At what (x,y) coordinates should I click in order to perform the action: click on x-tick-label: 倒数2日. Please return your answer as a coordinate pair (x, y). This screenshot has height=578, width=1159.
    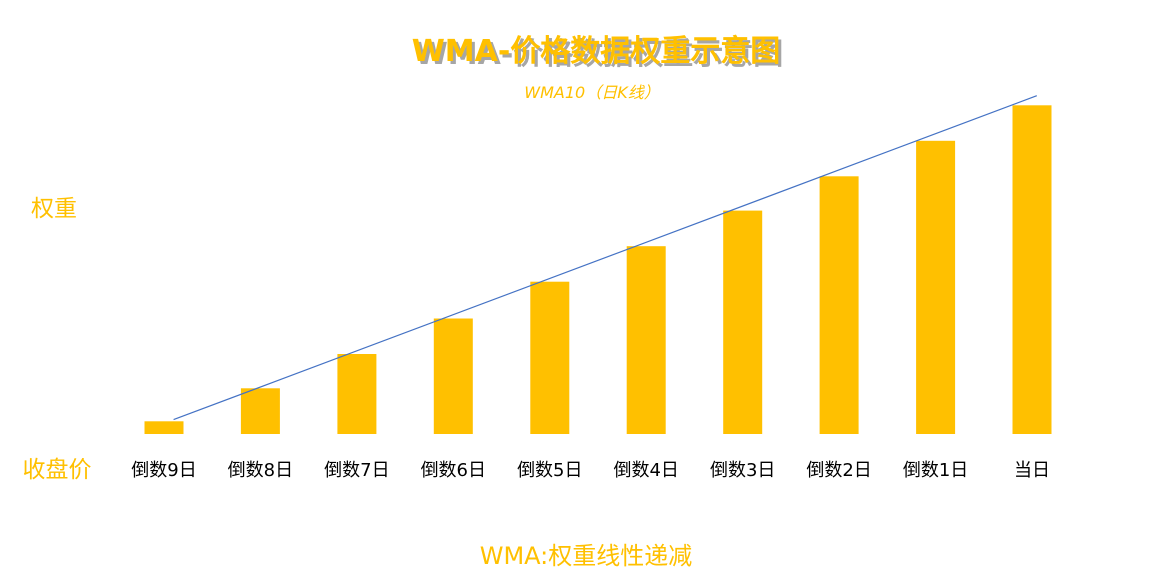
    Looking at the image, I should click on (838, 470).